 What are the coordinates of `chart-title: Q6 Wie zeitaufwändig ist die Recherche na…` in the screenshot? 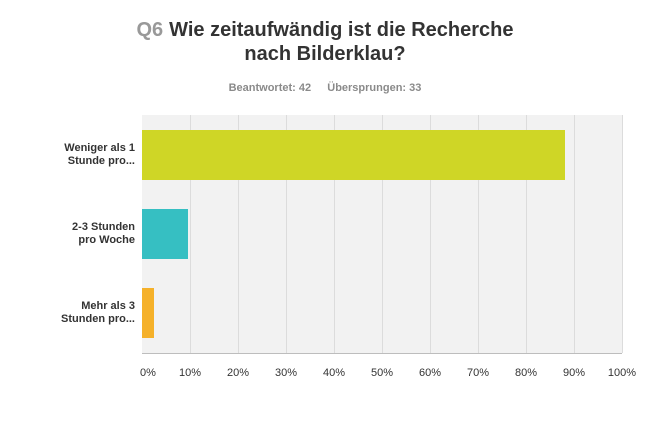 It's located at (325, 42).